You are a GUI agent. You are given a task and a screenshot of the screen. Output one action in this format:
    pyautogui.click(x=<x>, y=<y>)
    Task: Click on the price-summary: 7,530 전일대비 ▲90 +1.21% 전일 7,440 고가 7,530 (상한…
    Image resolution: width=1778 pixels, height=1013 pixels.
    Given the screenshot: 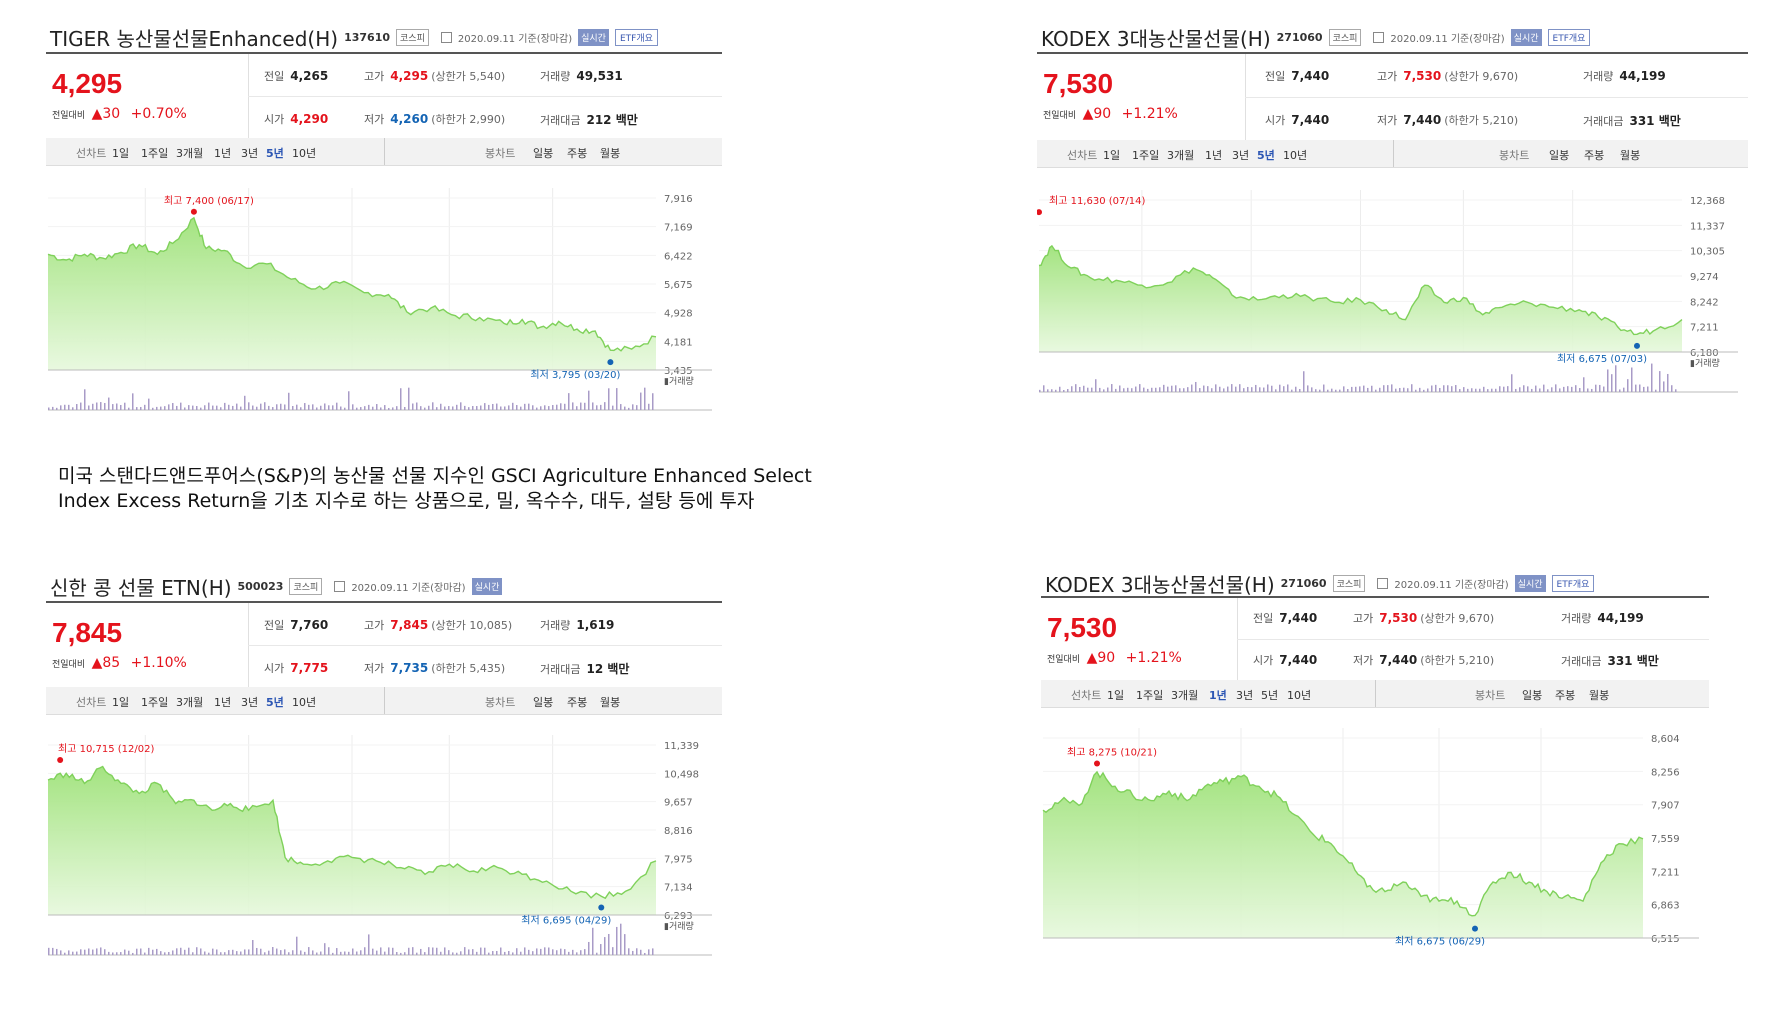 What is the action you would take?
    pyautogui.click(x=1375, y=638)
    